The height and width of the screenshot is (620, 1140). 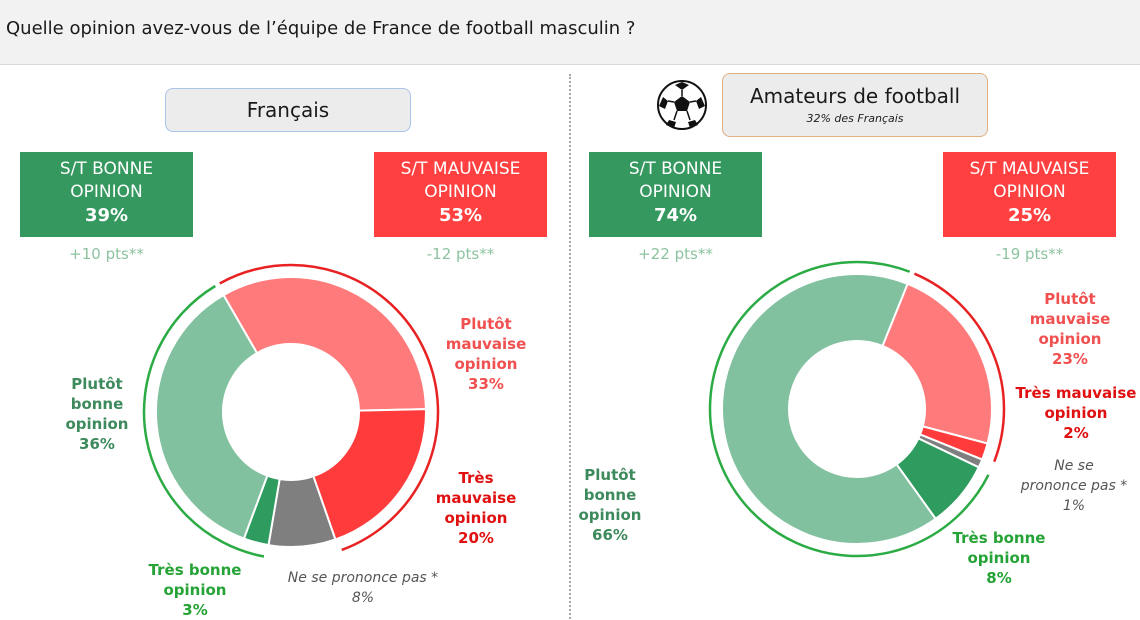 I want to click on label-plutot-mauvaise: Plutôt mauvaise opinion 33%, so click(x=486, y=354).